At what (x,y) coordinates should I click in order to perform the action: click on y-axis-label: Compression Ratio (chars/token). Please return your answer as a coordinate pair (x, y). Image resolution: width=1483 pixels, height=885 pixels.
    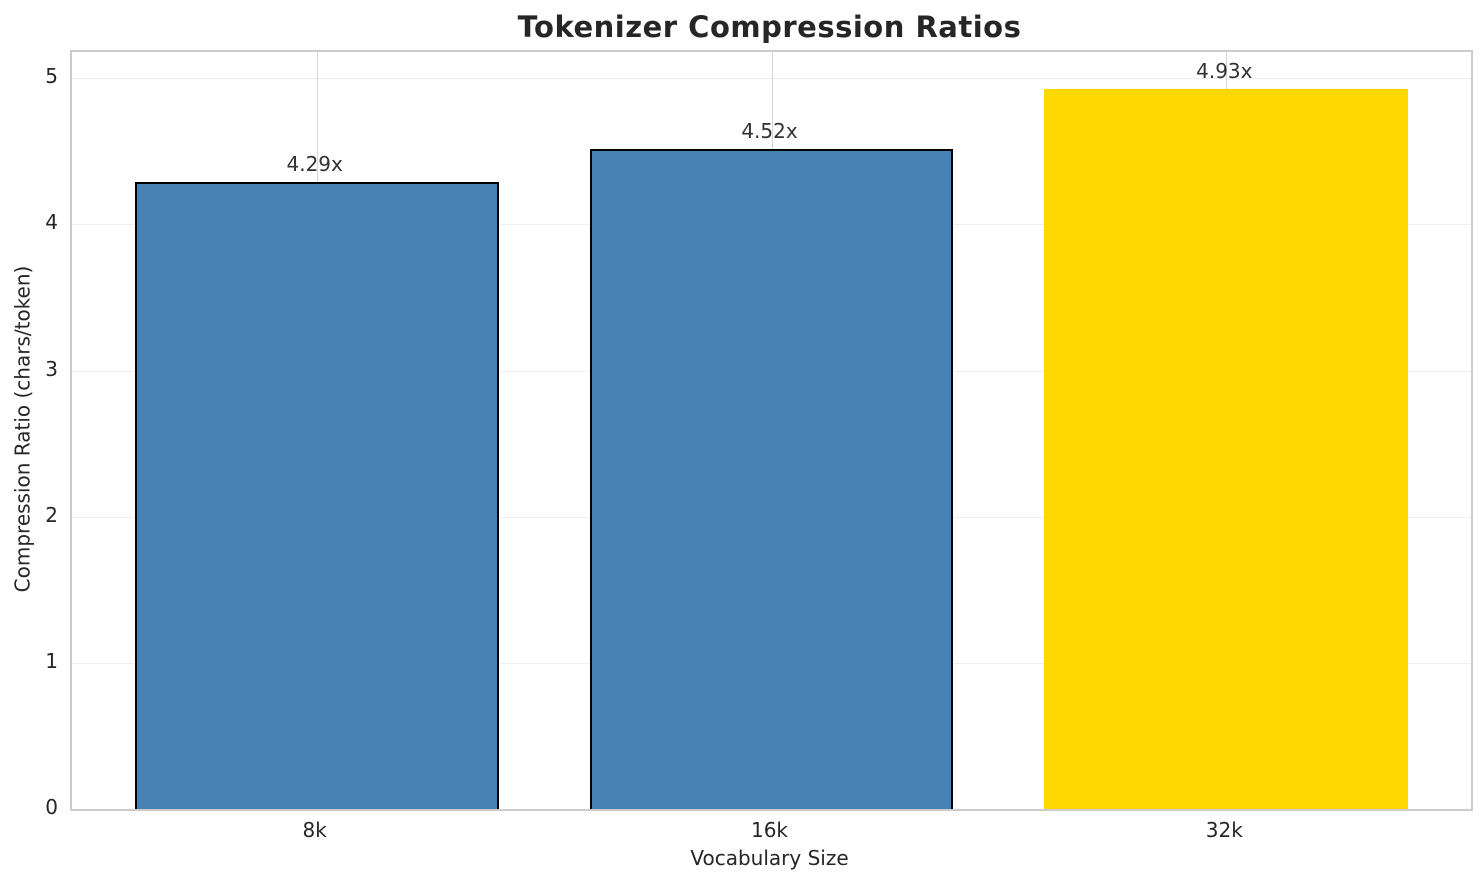
    Looking at the image, I should click on (22, 428).